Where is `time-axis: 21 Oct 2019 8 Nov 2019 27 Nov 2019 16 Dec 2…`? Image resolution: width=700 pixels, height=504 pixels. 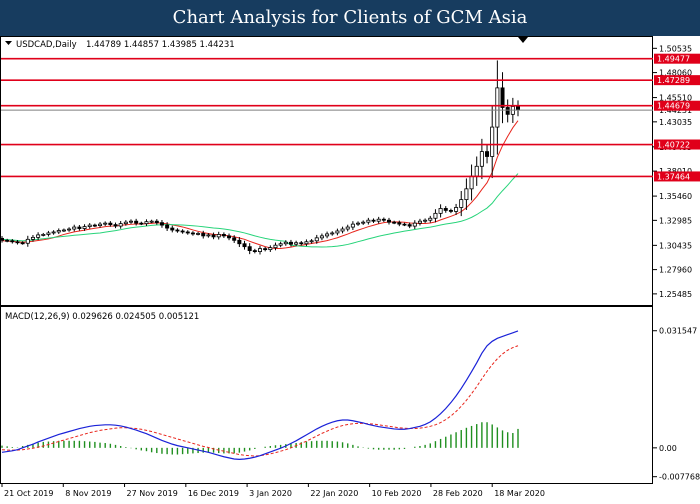 time-axis: 21 Oct 2019 8 Nov 2019 27 Nov 2019 16 Dec 2… is located at coordinates (273, 490).